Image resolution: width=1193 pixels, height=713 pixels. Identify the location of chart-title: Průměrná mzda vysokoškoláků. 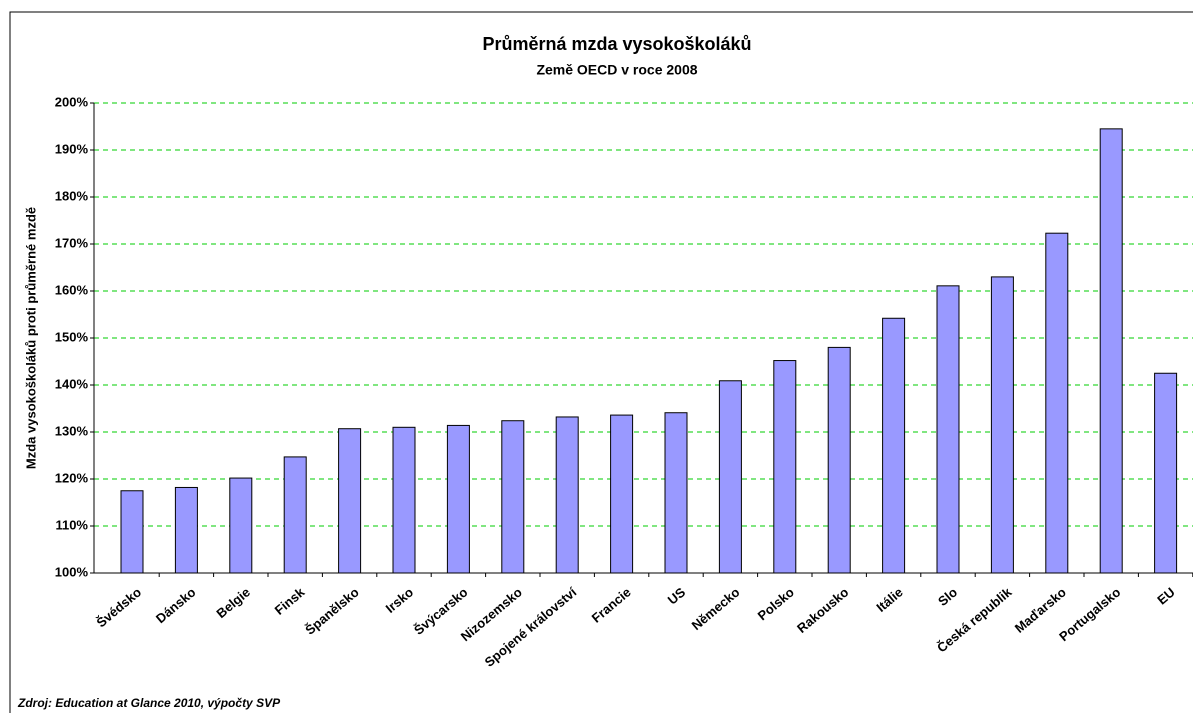
(616, 44).